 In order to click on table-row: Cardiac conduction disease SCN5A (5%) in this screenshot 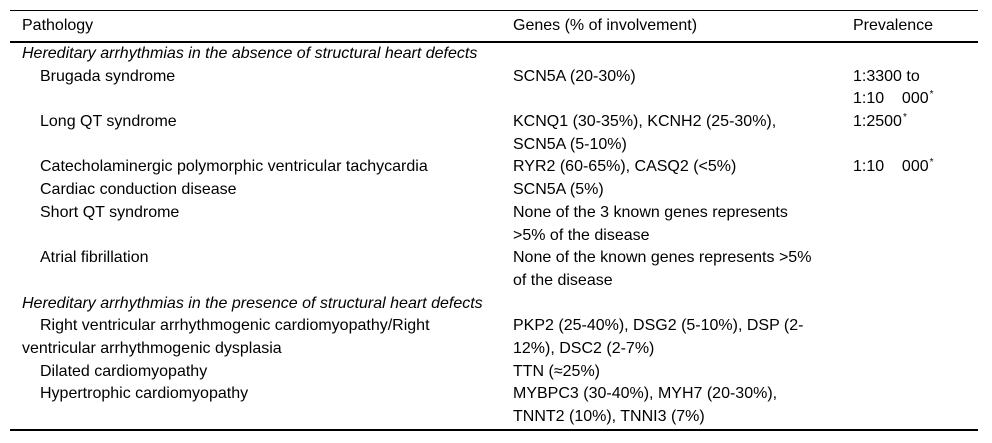, I will do `click(494, 190)`.